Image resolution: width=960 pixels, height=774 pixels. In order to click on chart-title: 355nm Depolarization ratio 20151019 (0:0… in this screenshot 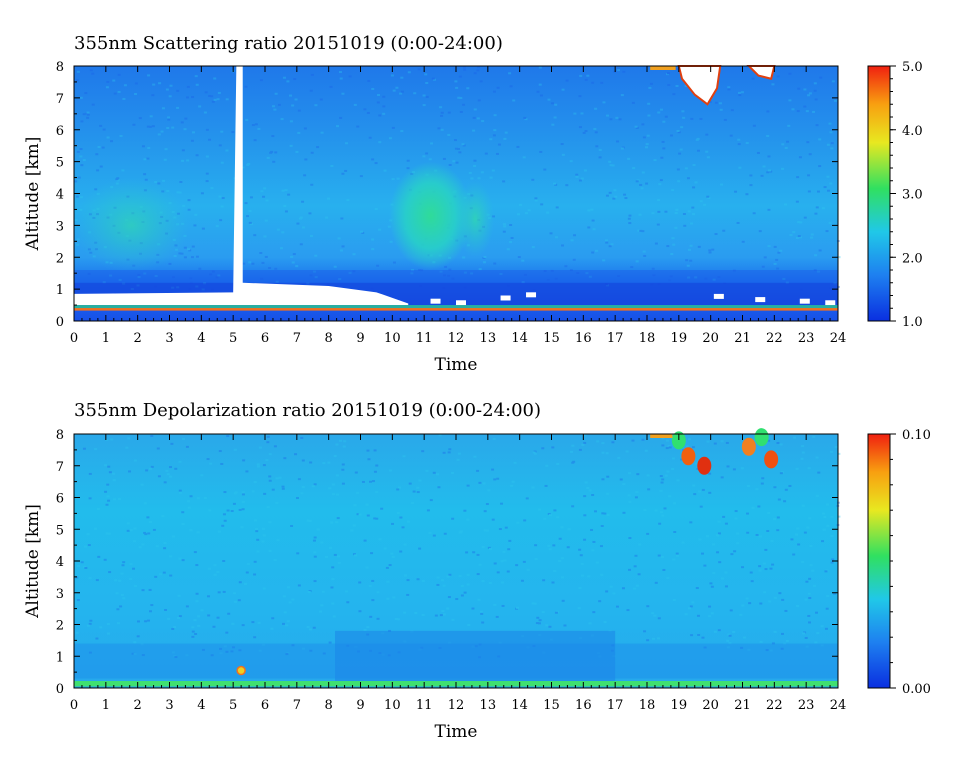, I will do `click(307, 410)`.